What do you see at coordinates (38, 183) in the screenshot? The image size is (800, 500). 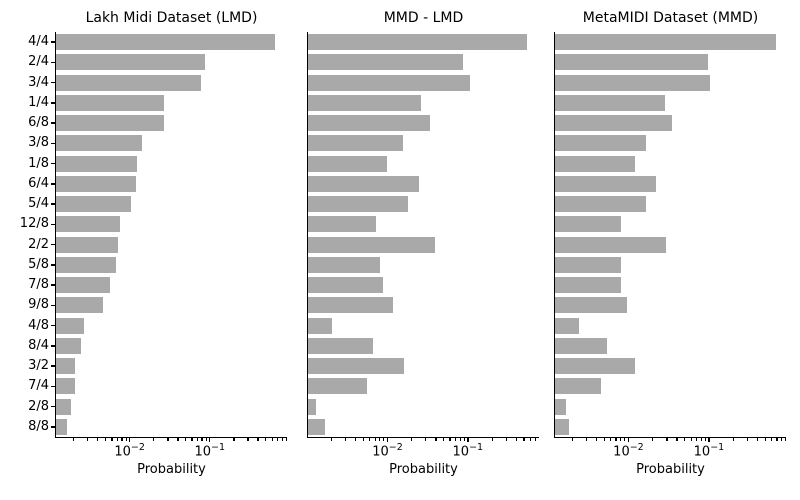 I see `y-tick-label-6-4: 6/4` at bounding box center [38, 183].